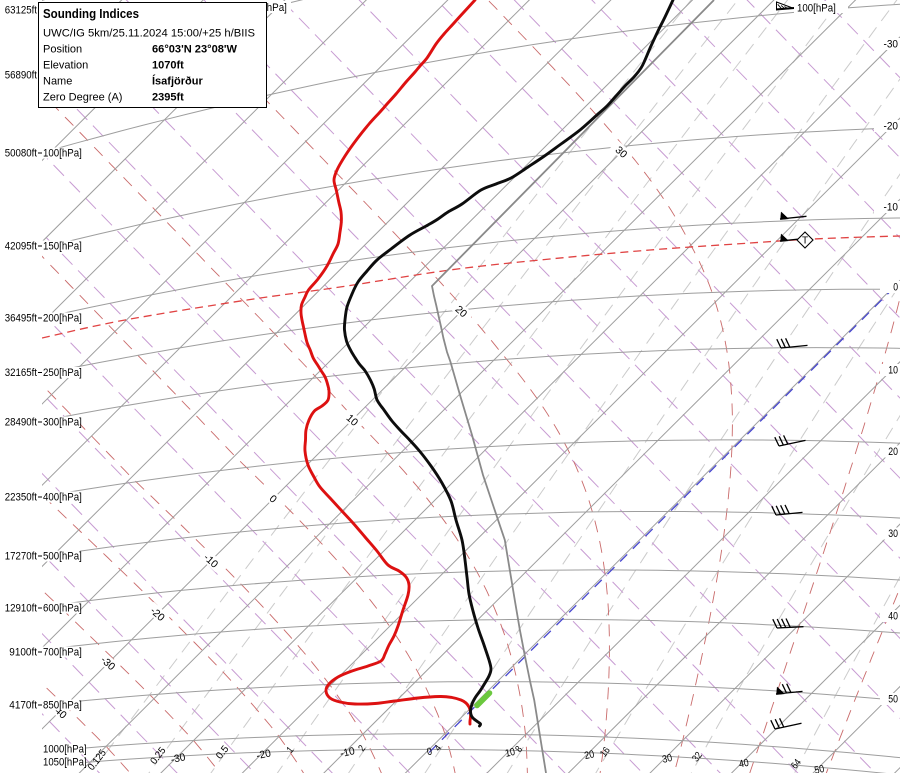 This screenshot has width=900, height=778. Describe the element at coordinates (62, 557) in the screenshot. I see `svg-text: 500[hPa]` at that location.